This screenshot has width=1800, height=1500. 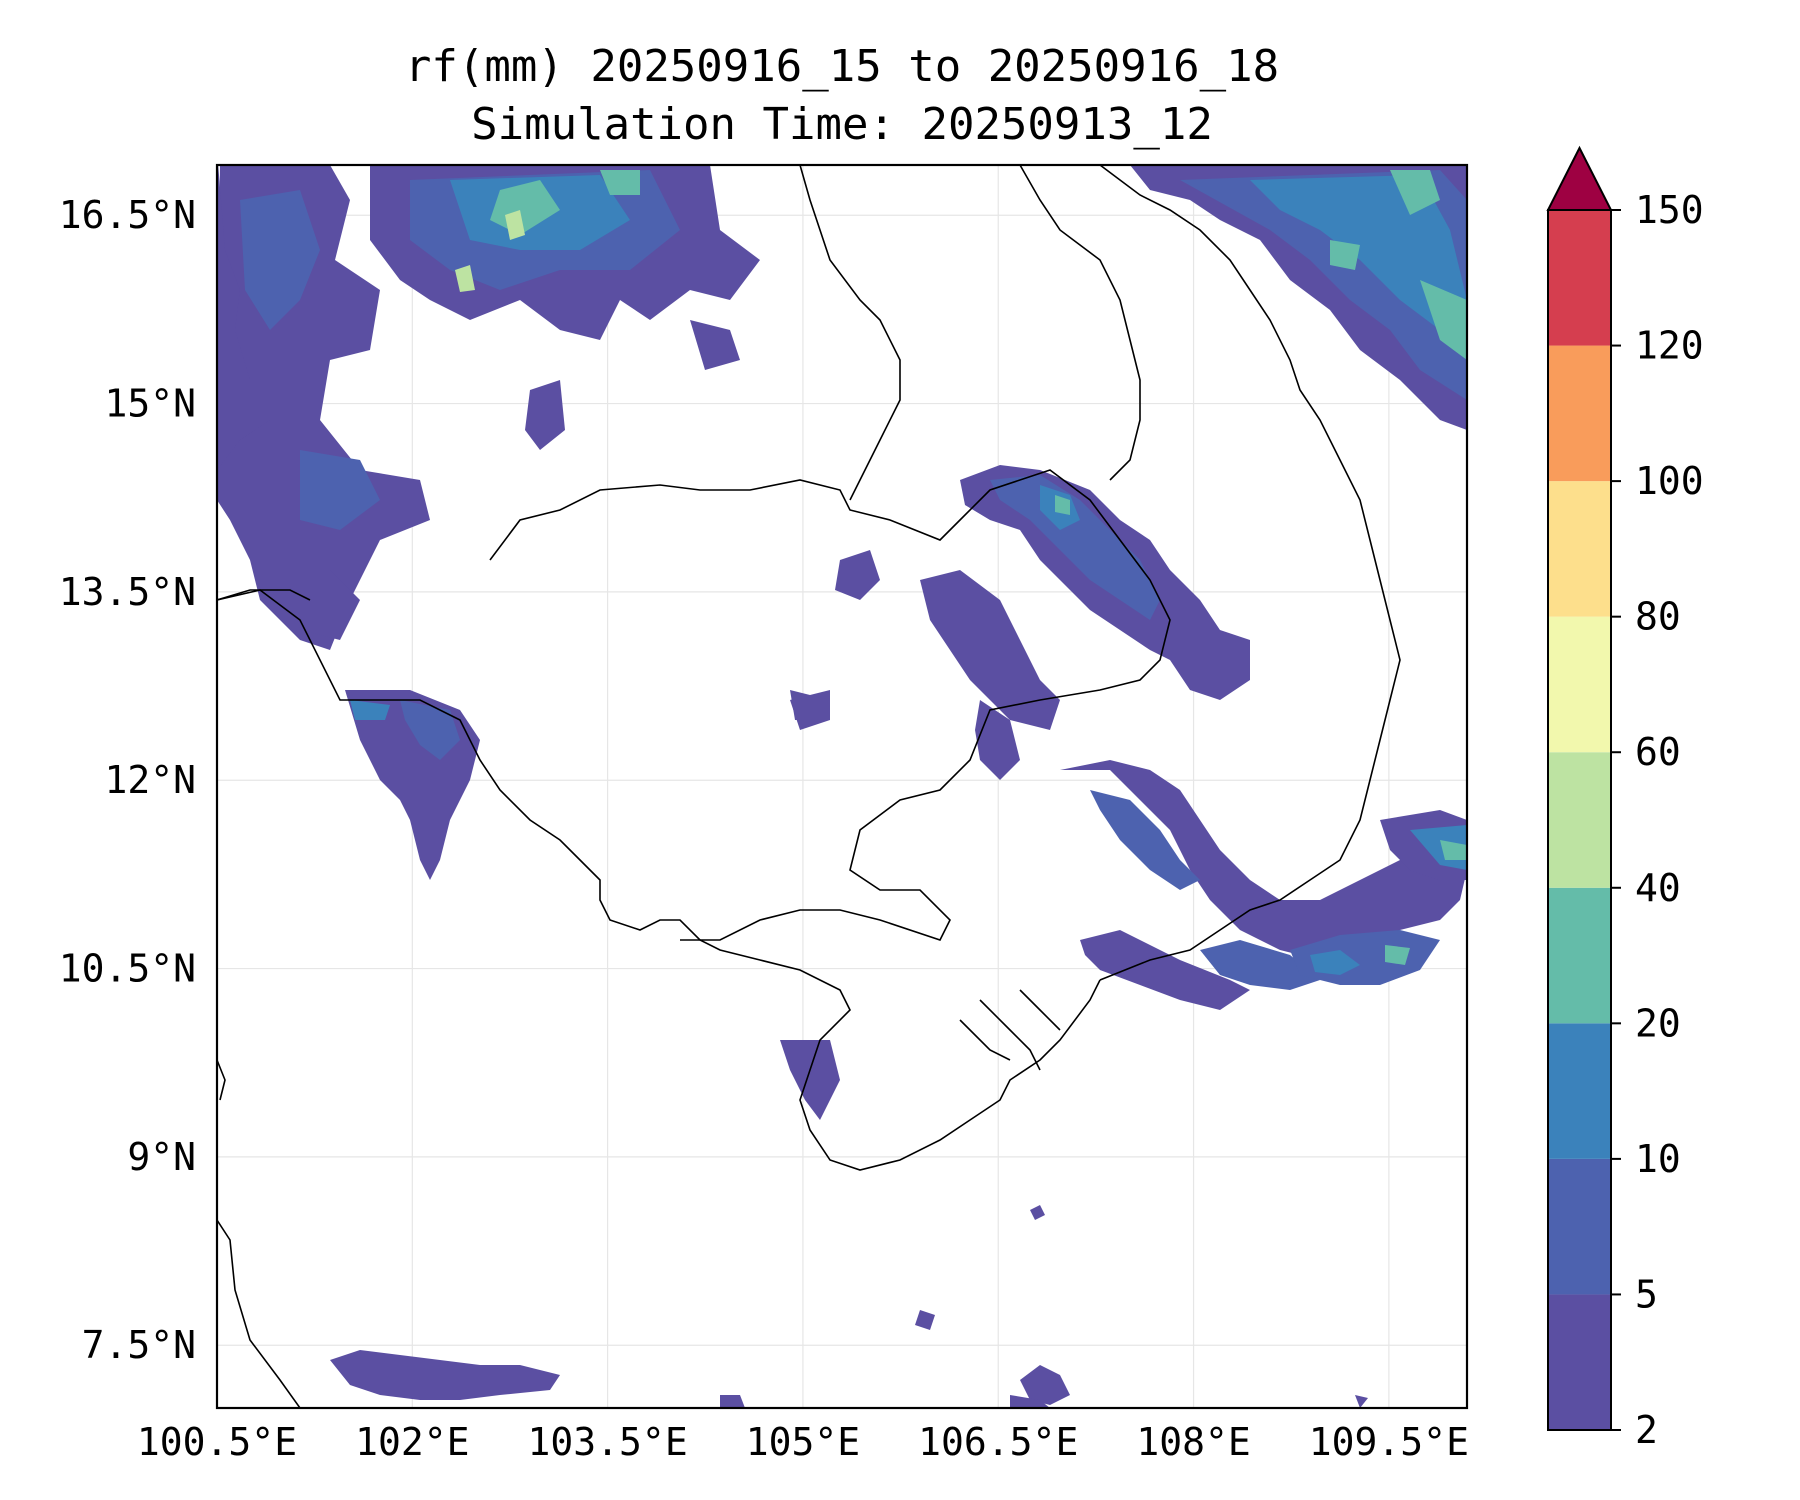 What do you see at coordinates (1263, 885) in the screenshot?
I see `rain-area-southeast` at bounding box center [1263, 885].